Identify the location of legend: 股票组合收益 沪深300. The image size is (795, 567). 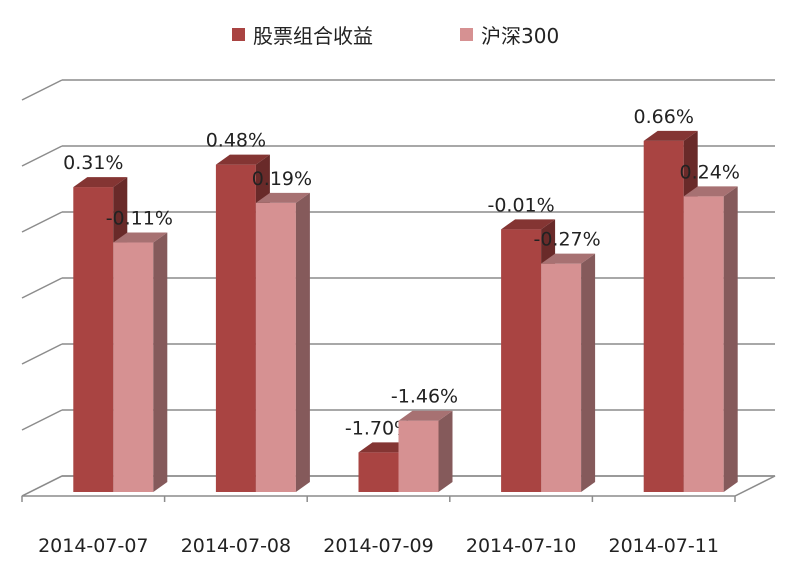
(397, 34).